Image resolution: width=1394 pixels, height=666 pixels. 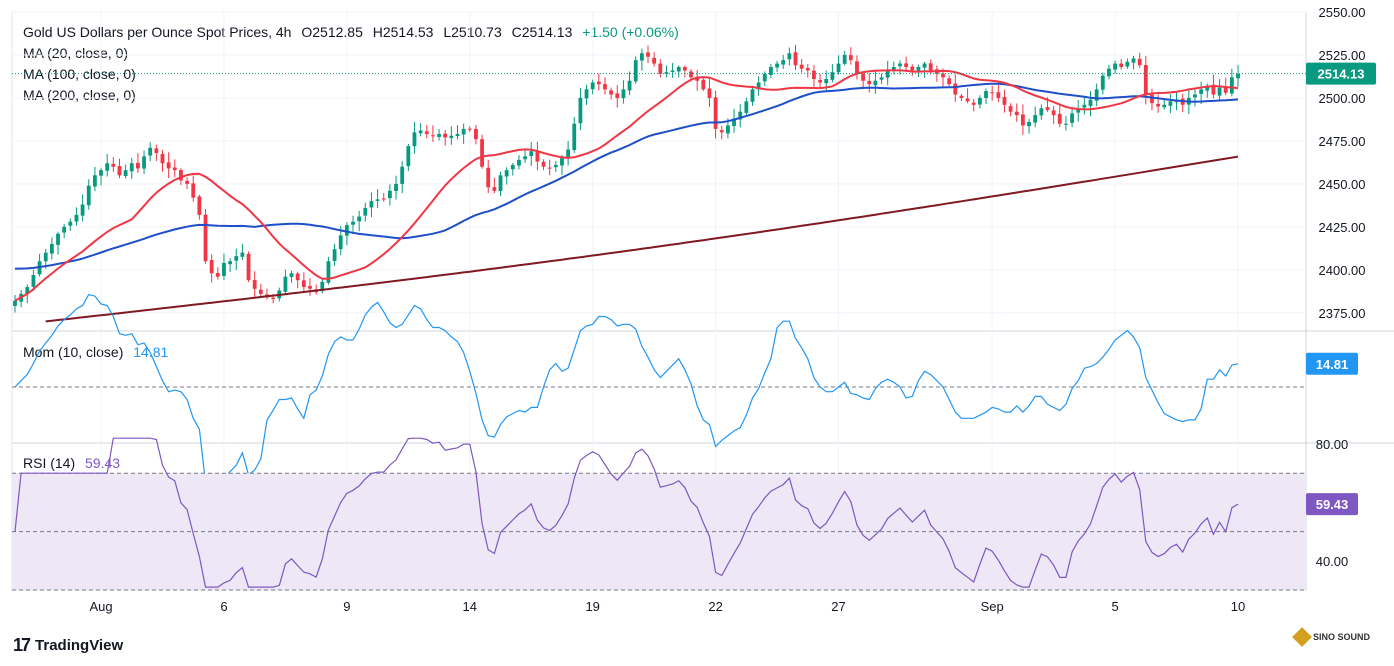 I want to click on momentum-legend: Mom (10, close) 14.81, so click(x=95, y=352).